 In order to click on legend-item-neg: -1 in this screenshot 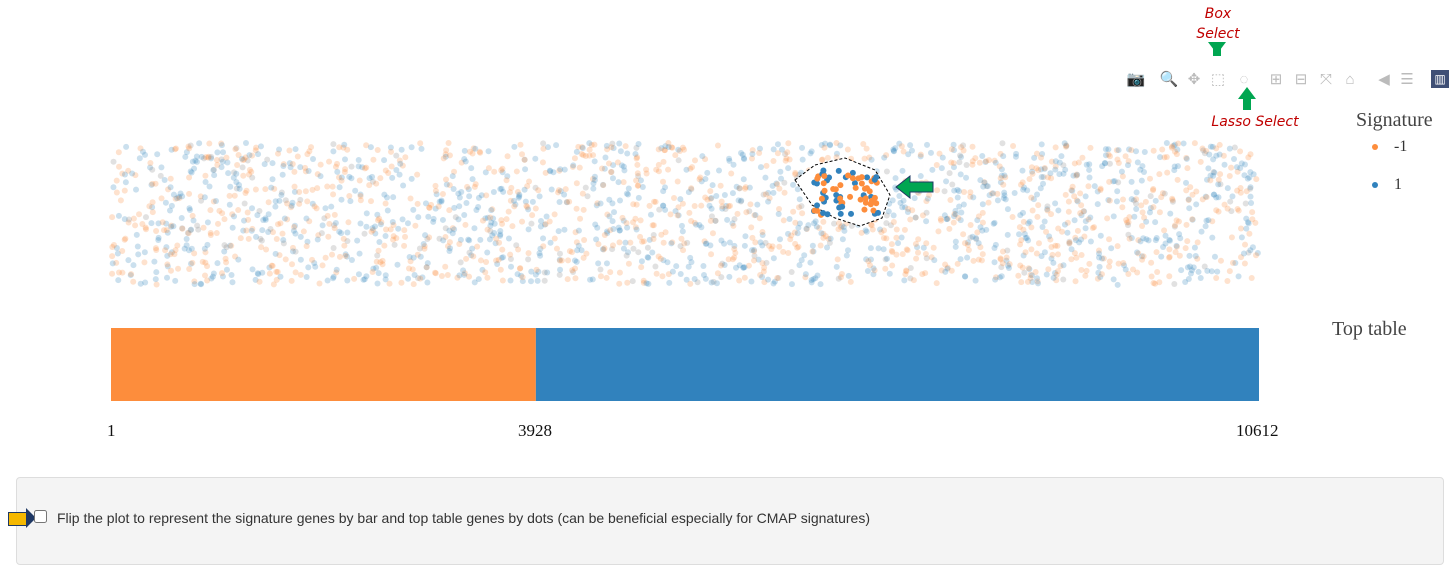, I will do `click(1389, 147)`.